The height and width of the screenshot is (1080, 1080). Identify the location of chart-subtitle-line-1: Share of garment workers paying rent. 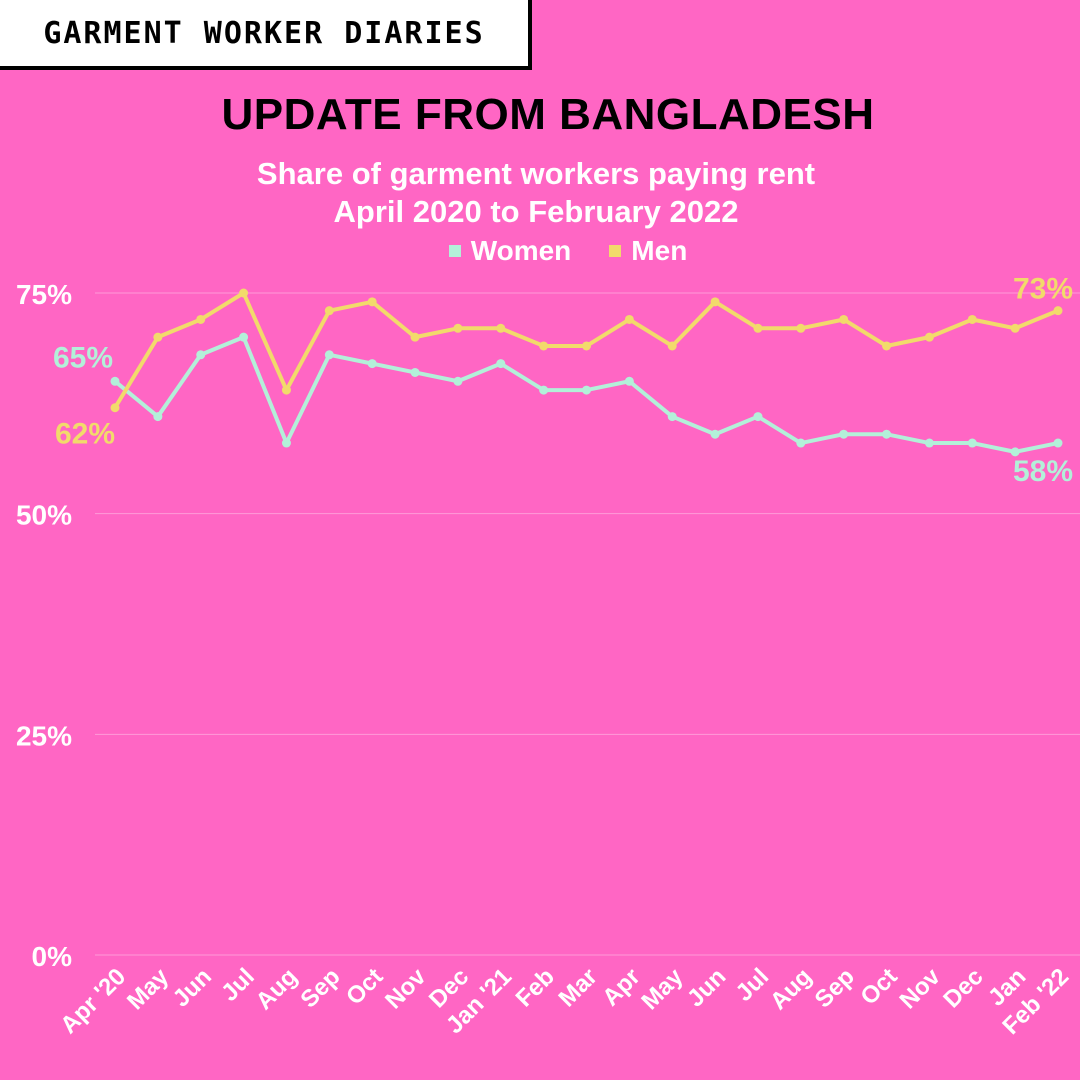
(536, 173).